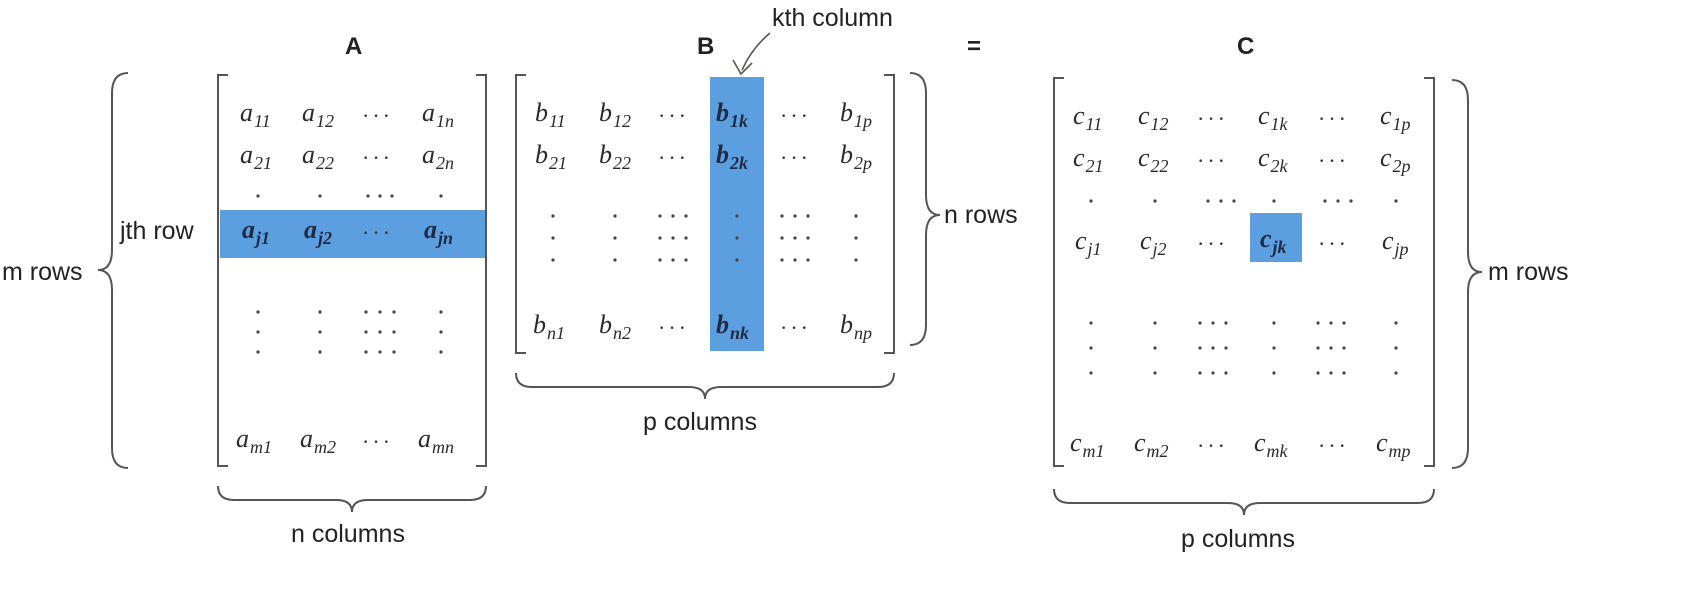 The image size is (1708, 601). What do you see at coordinates (756, 51) in the screenshot?
I see `kth-column-arrow` at bounding box center [756, 51].